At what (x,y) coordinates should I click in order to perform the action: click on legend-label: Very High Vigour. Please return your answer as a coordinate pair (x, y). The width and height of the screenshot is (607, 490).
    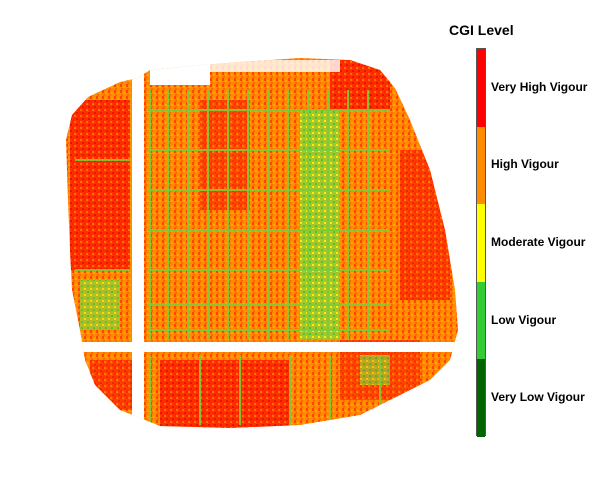
    Looking at the image, I should click on (539, 86).